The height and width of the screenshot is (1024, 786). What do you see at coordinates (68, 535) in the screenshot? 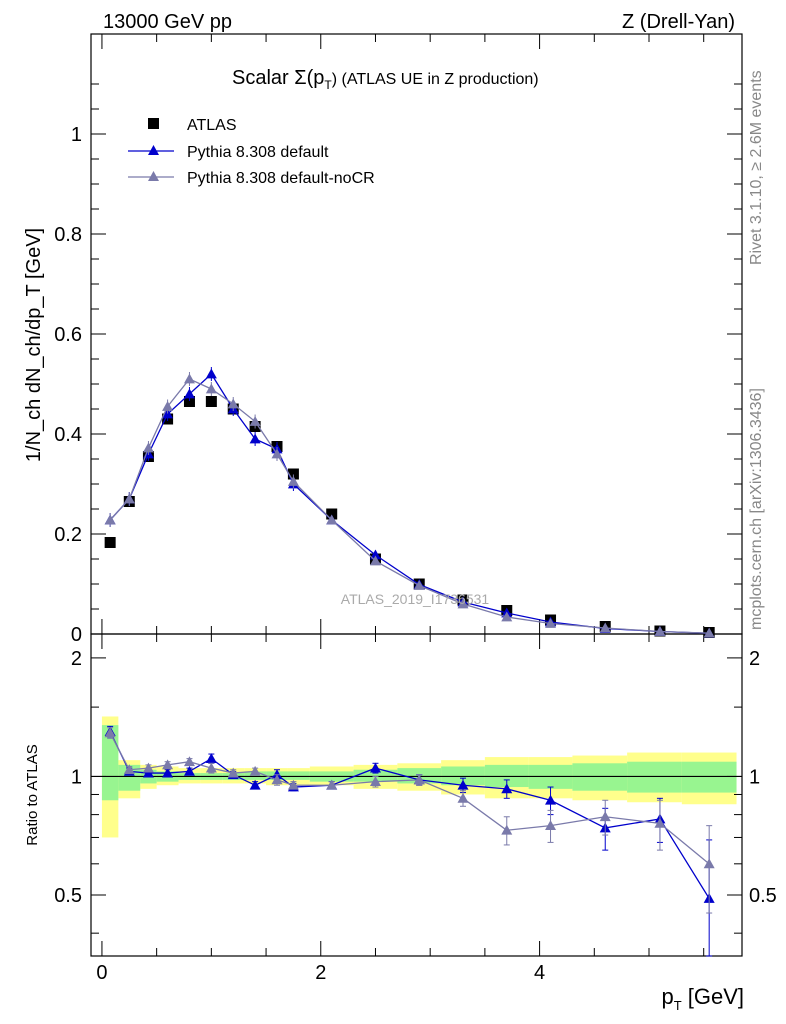
I see `main-y-tick-label: 0.2` at bounding box center [68, 535].